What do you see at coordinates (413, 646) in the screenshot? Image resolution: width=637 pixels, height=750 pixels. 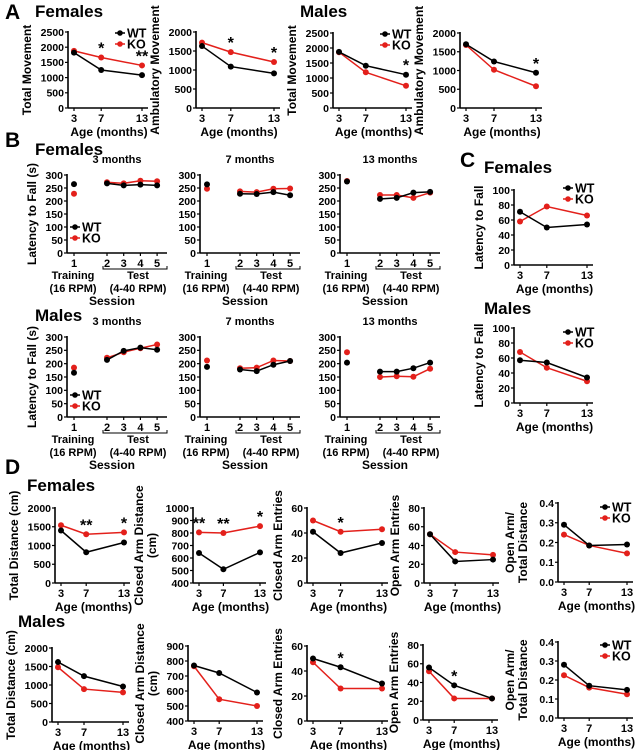 I see `y-tick-label: 80` at bounding box center [413, 646].